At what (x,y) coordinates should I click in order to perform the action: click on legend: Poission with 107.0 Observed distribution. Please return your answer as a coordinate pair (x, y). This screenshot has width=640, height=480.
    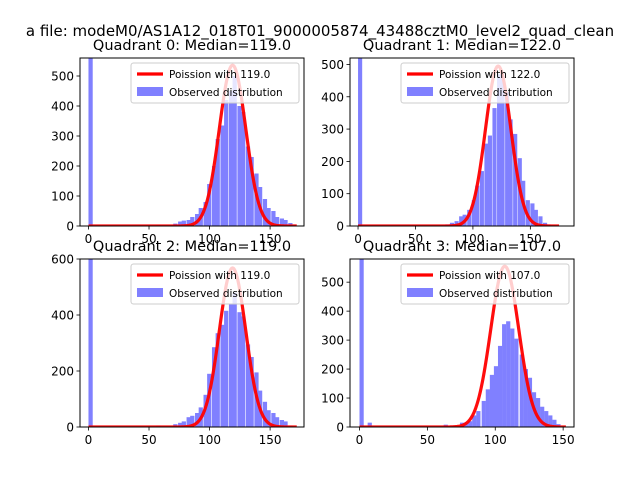
    Looking at the image, I should click on (485, 284).